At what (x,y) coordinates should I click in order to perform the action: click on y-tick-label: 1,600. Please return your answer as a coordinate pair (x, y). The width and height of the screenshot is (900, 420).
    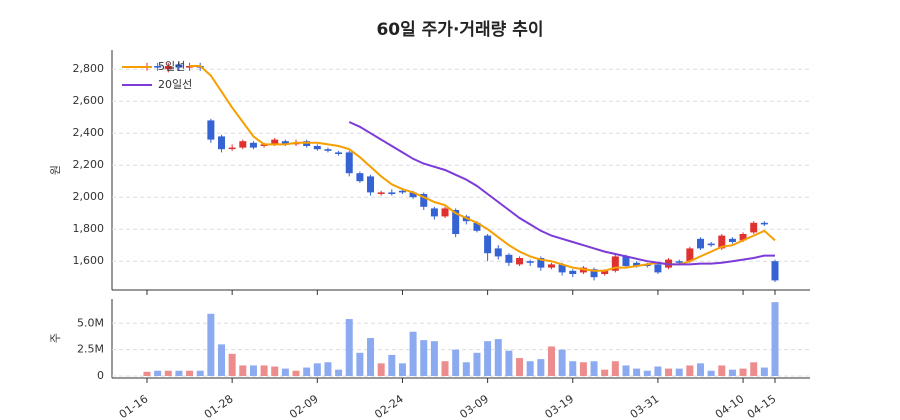
    Looking at the image, I should click on (89, 260).